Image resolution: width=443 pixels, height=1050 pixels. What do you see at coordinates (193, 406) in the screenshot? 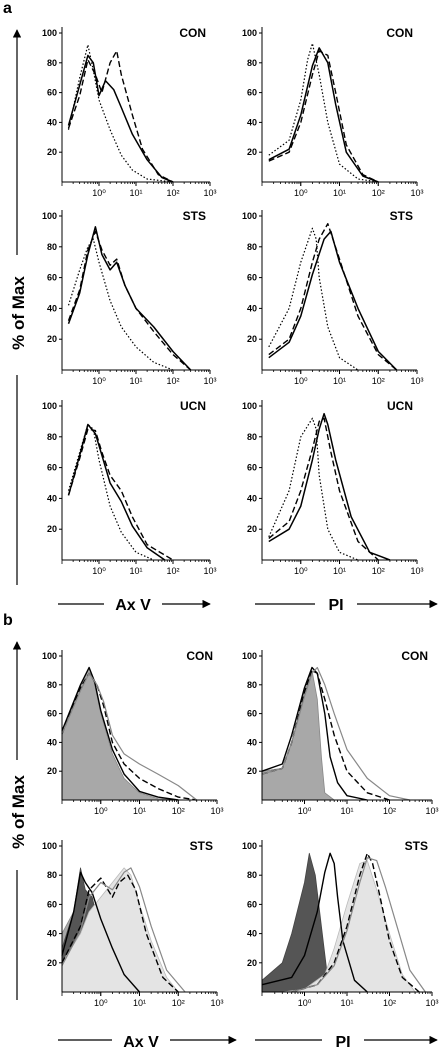
I see `condition-label: UCN` at bounding box center [193, 406].